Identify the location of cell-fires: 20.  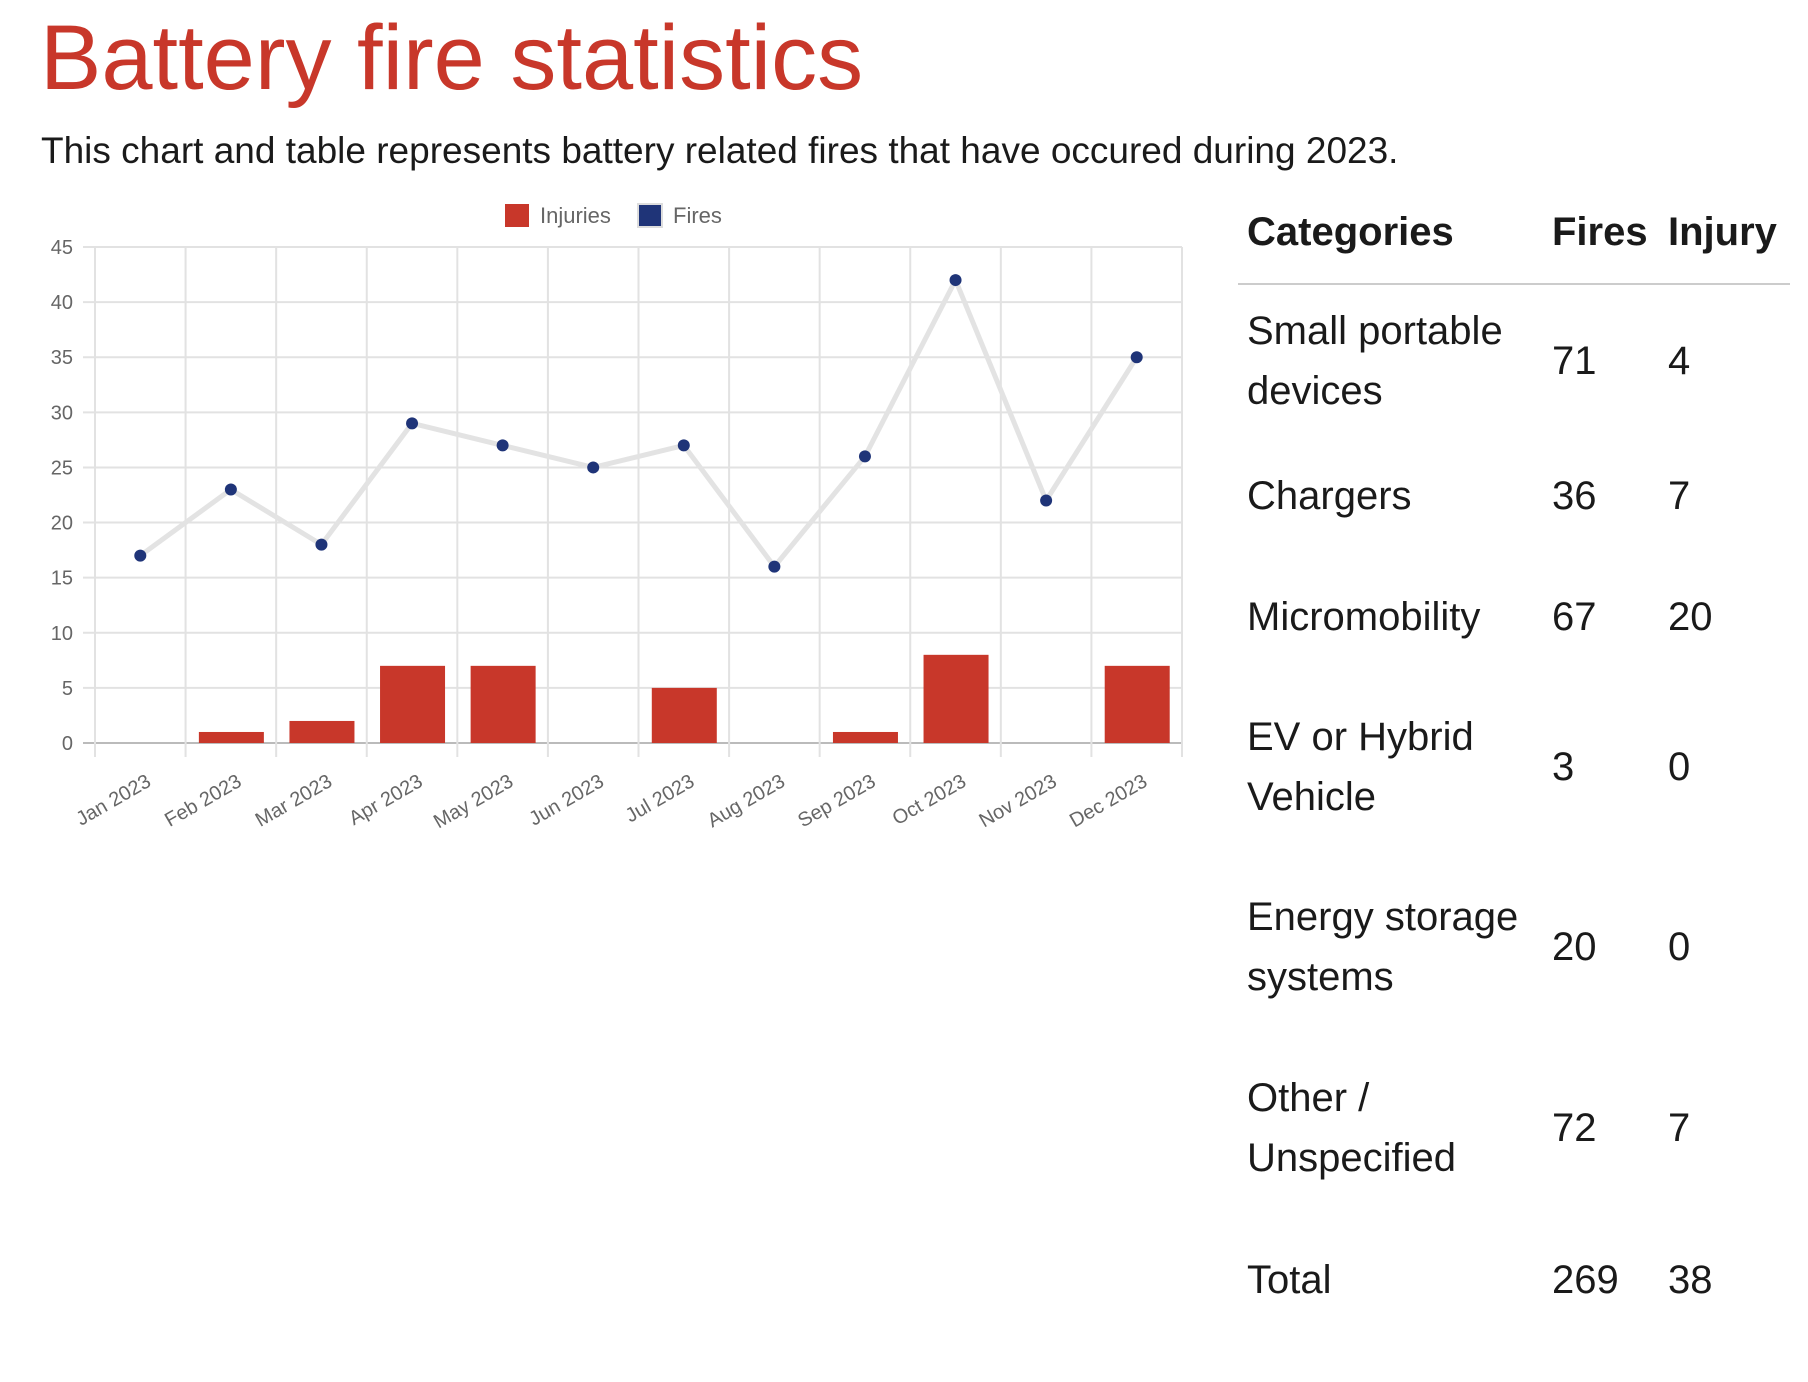
(1574, 947).